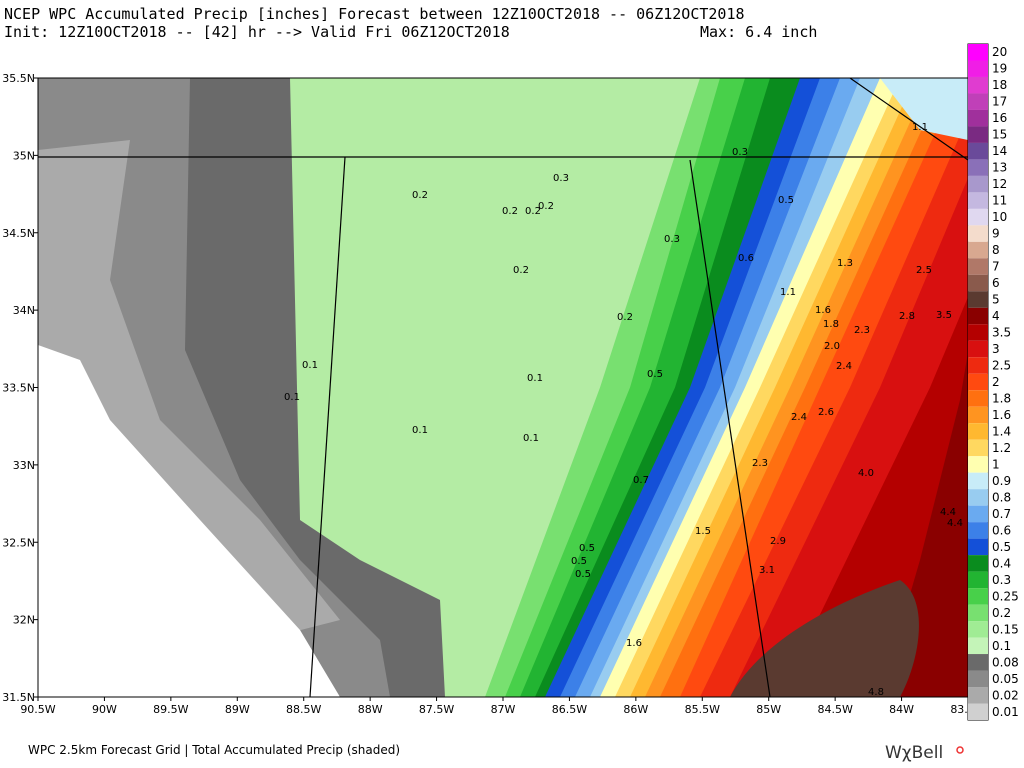  What do you see at coordinates (189, 521) in the screenshot?
I see `outside-domain` at bounding box center [189, 521].